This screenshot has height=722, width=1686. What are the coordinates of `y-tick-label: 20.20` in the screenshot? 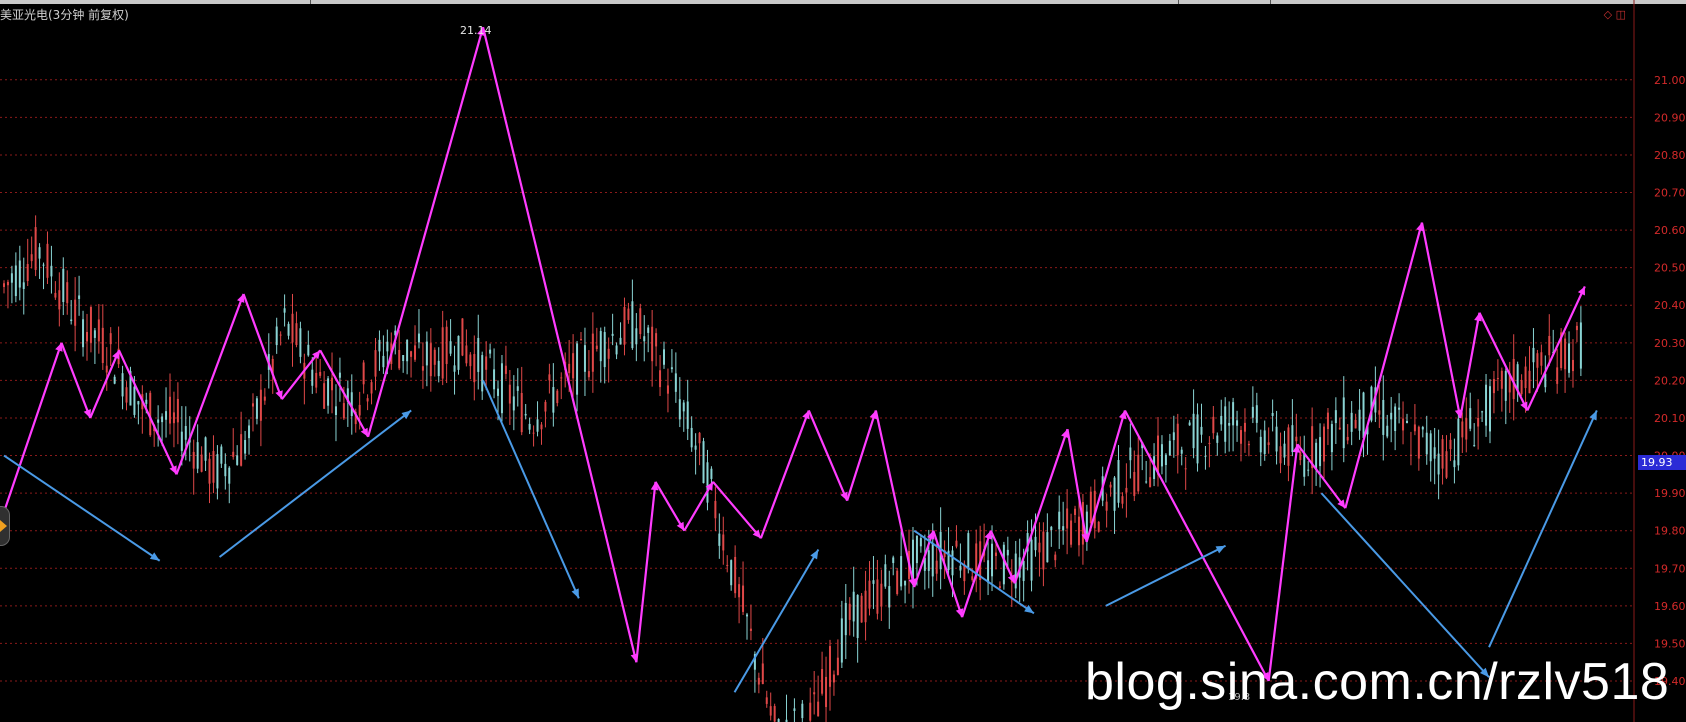 It's located at (1670, 380).